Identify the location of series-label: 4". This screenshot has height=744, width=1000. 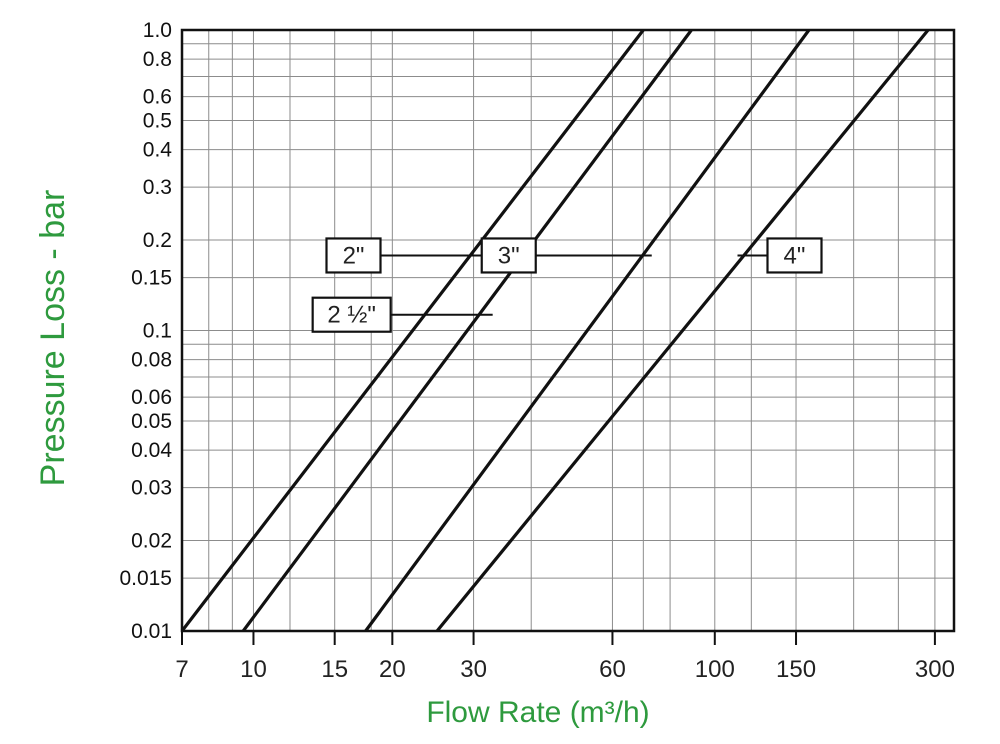
(795, 255).